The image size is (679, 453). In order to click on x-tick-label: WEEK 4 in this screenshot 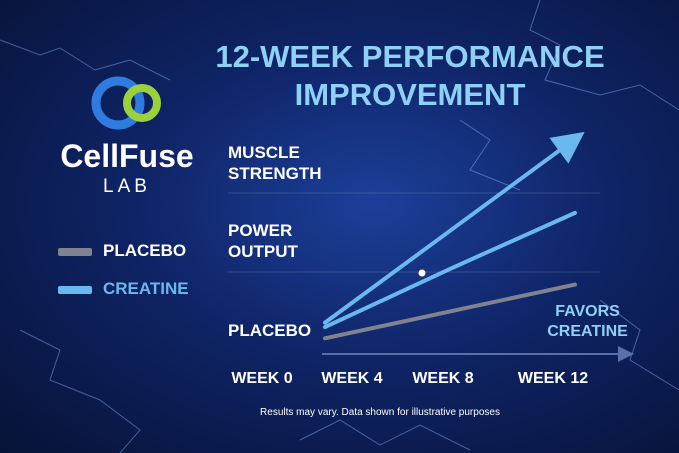, I will do `click(352, 378)`.